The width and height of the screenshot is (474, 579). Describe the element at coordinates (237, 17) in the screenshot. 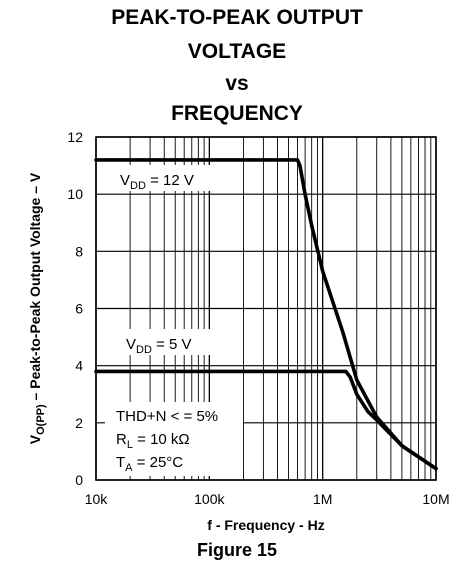

I see `chart-title-line-1: PEAK-TO-PEAK OUTPUT` at that location.